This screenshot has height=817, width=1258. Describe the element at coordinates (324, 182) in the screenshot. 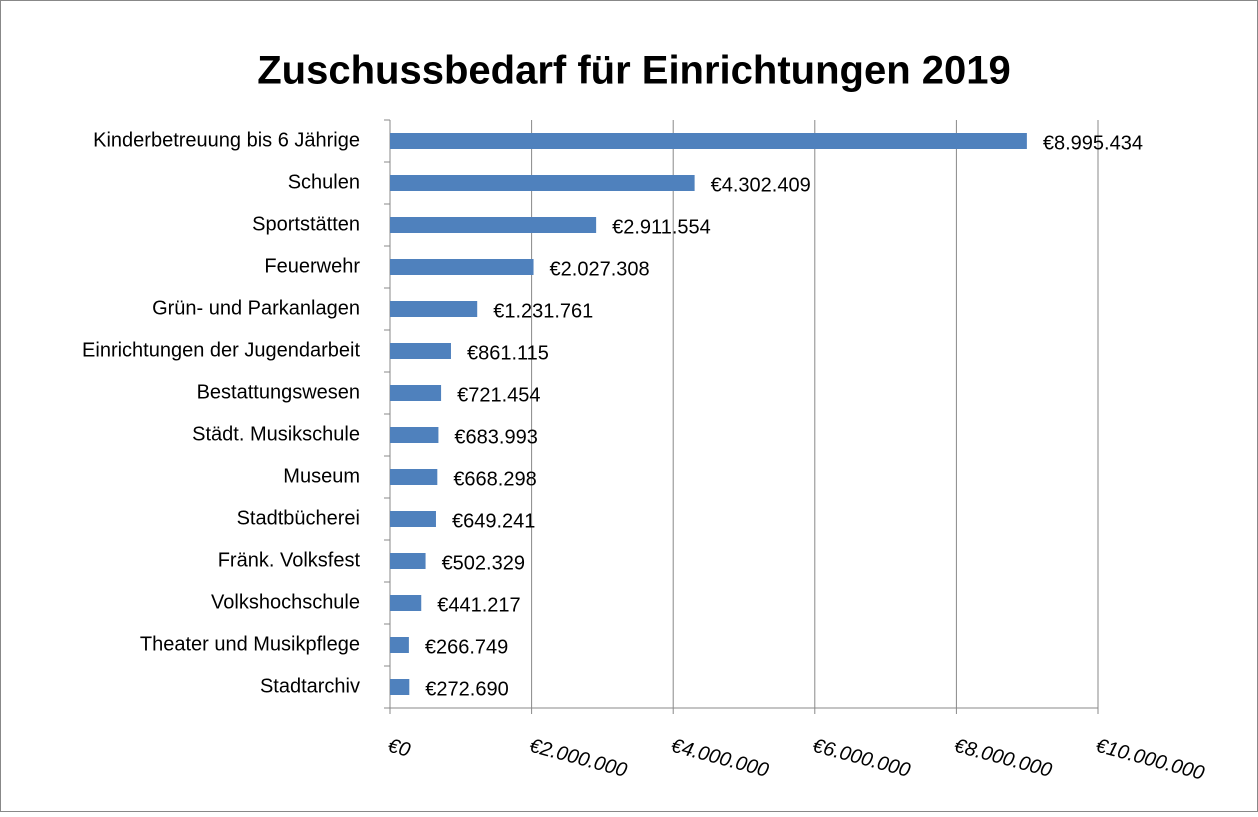

I see `y-tick-label: Schulen` at that location.